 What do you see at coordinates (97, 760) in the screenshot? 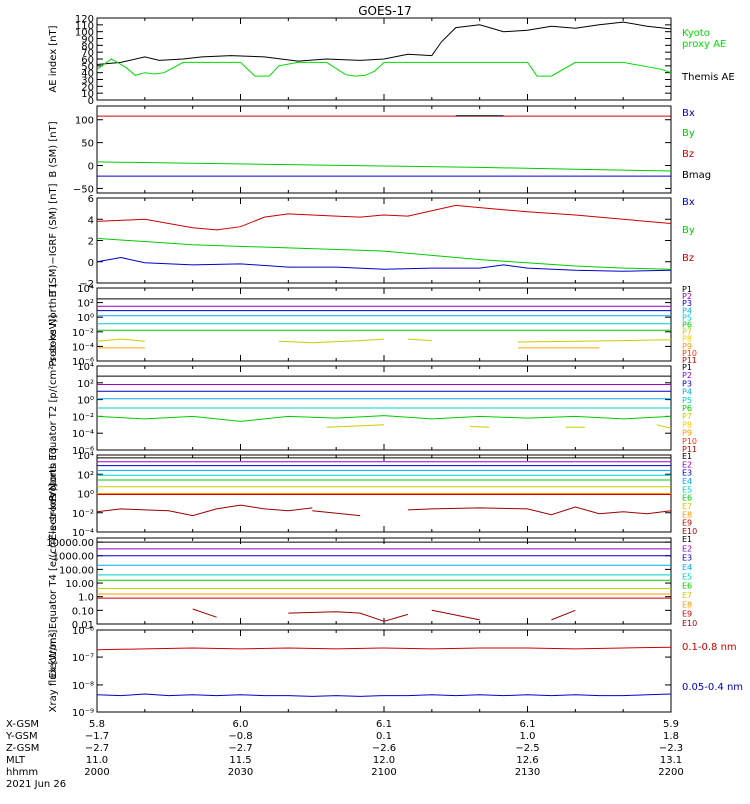
I see `x-tick-label: 11.0` at bounding box center [97, 760].